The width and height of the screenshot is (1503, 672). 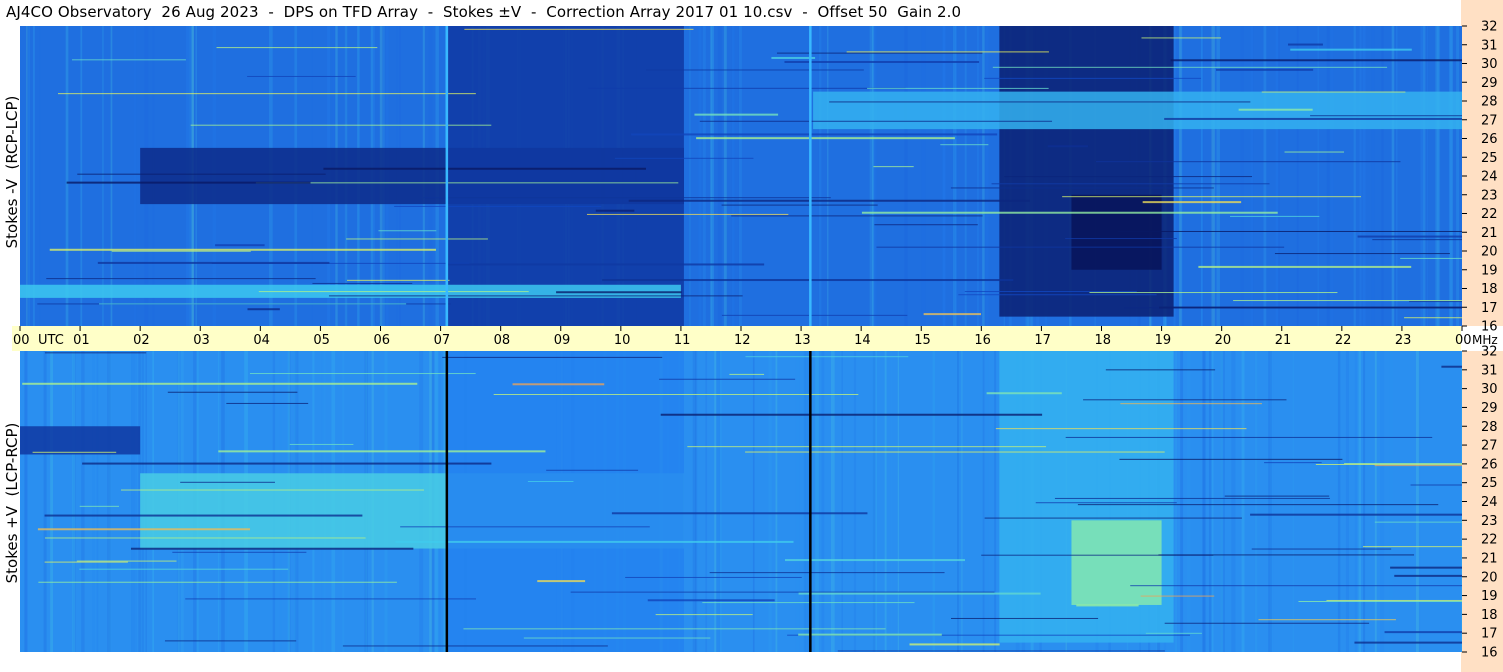 What do you see at coordinates (922, 340) in the screenshot?
I see `utc-tick-label: 15` at bounding box center [922, 340].